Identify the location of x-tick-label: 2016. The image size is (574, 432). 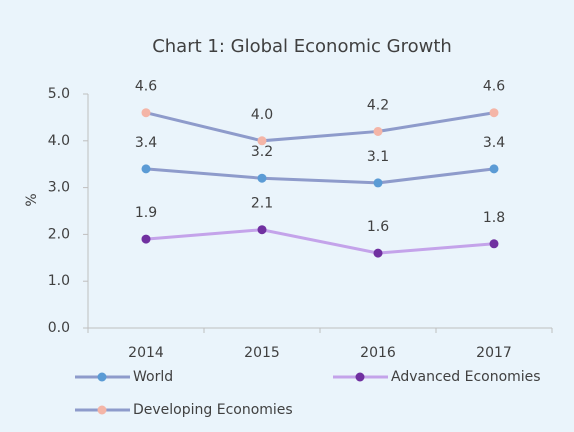
(378, 353).